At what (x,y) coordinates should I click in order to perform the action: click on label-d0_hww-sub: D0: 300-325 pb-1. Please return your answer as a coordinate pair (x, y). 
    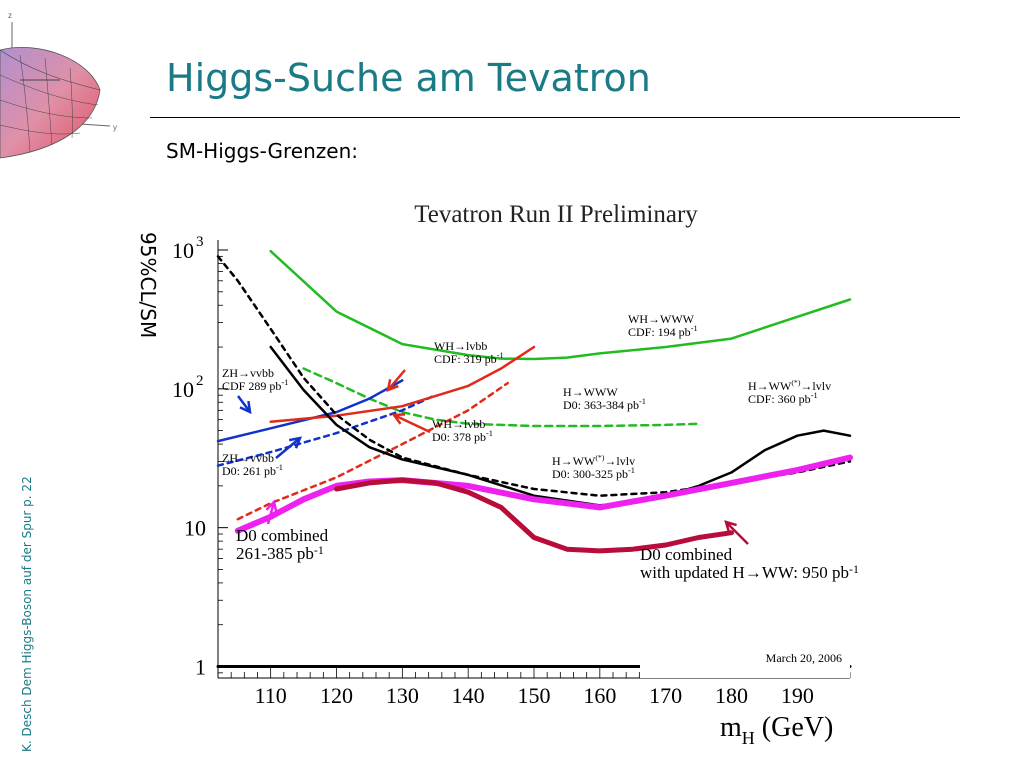
    Looking at the image, I should click on (593, 473).